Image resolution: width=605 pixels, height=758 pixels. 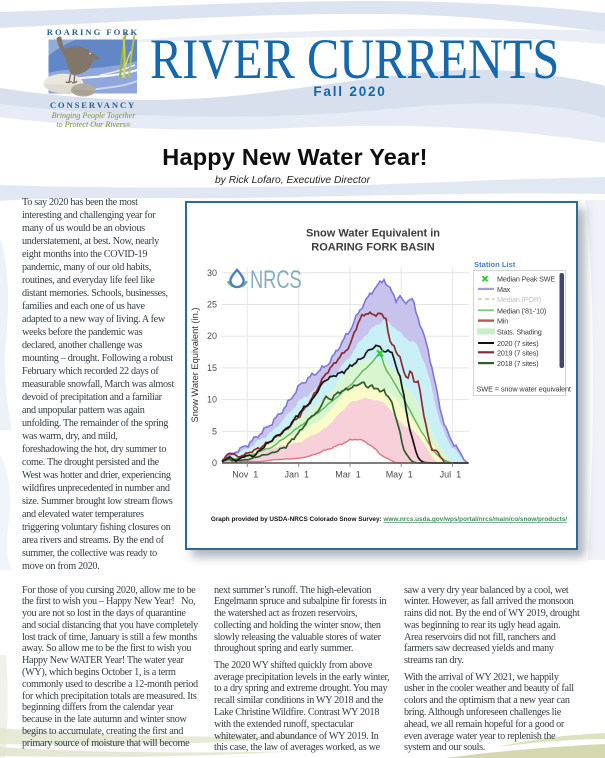 What do you see at coordinates (245, 475) in the screenshot?
I see `svg-text: Nov 1` at bounding box center [245, 475].